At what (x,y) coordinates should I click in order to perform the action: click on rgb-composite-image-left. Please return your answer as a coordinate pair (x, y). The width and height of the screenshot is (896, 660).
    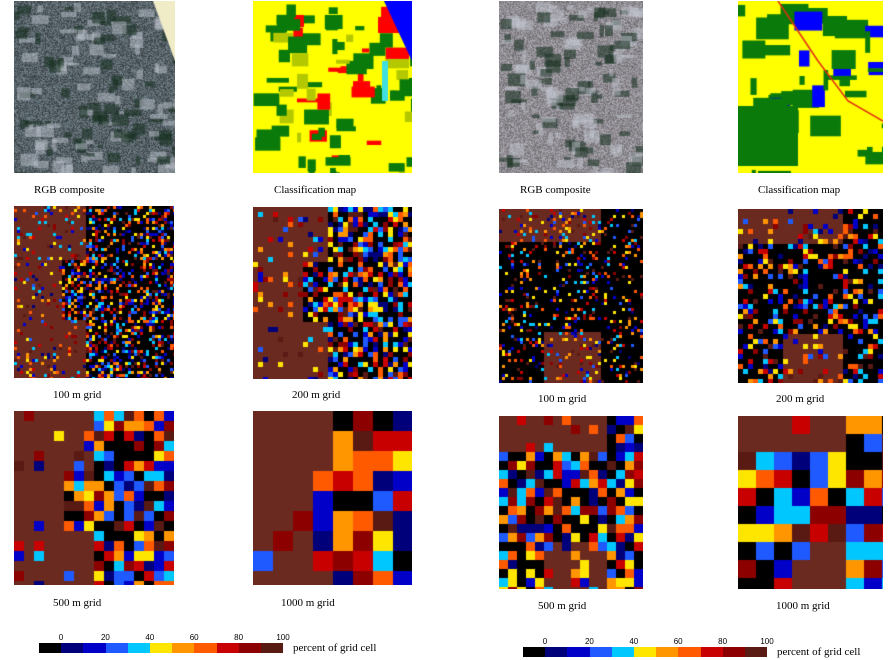
    Looking at the image, I should click on (94, 87).